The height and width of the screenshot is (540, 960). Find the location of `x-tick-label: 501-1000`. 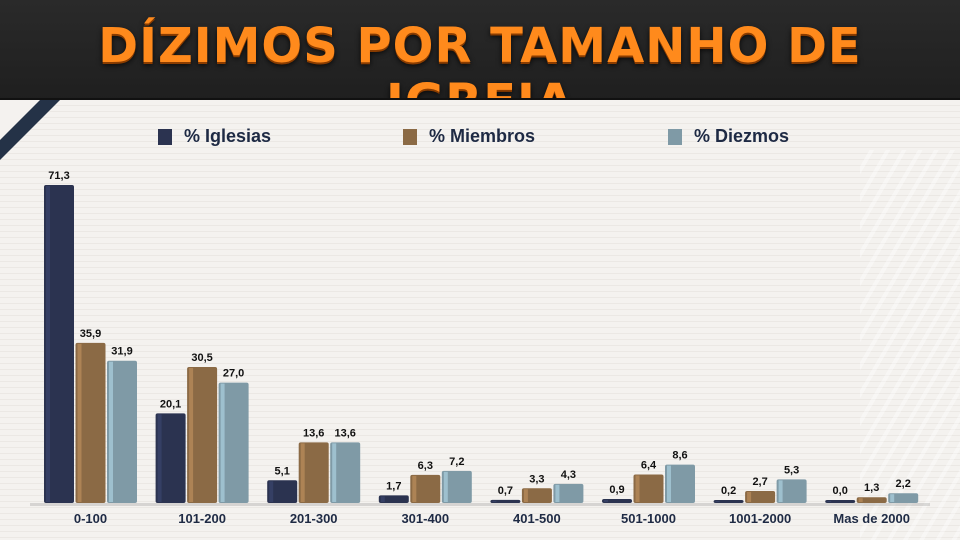

x-tick-label: 501-1000 is located at coordinates (648, 518).